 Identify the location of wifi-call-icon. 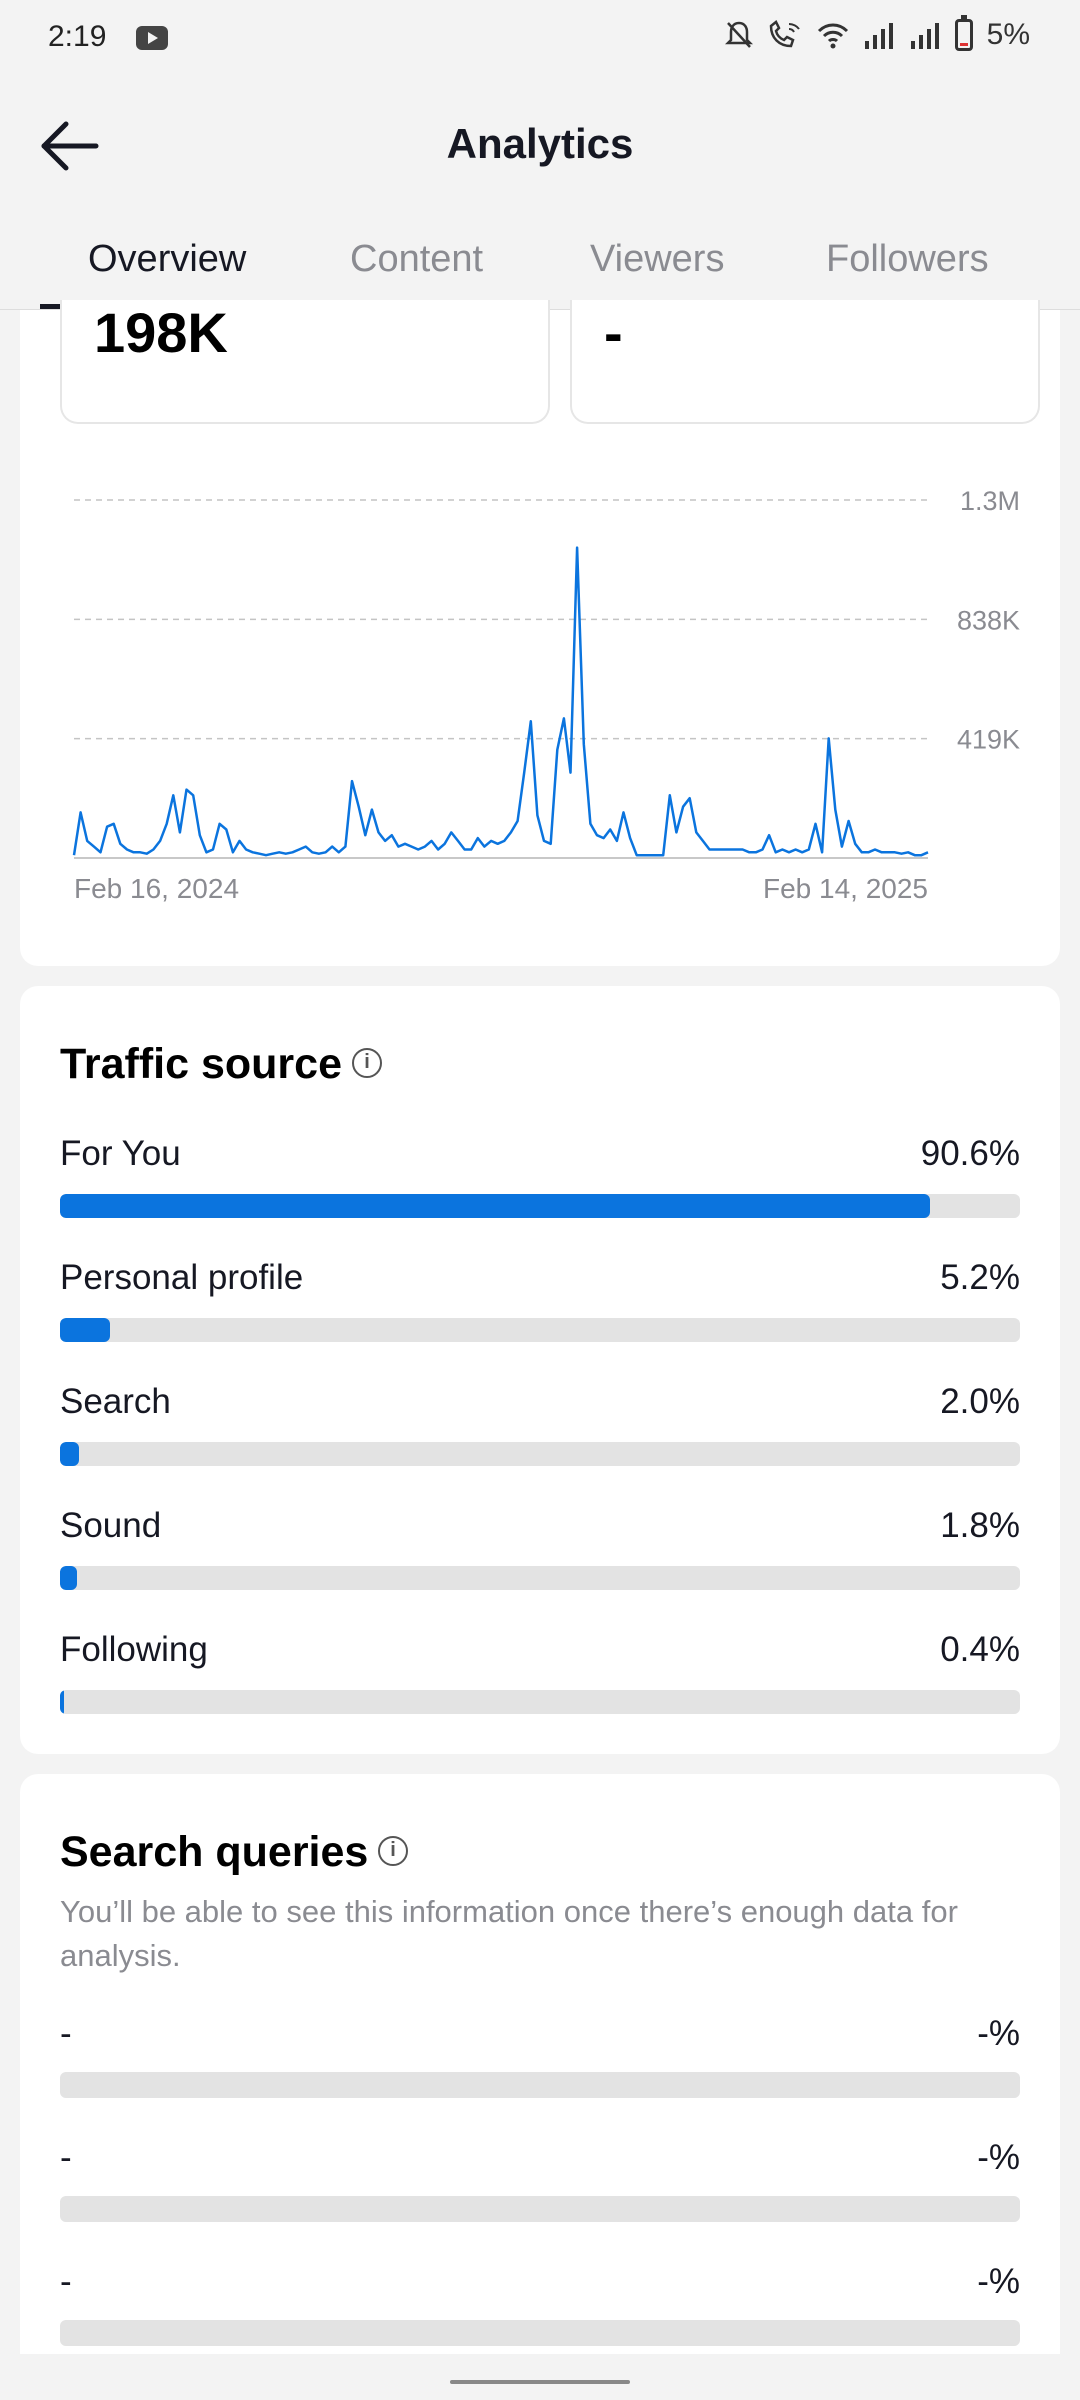
(784, 34).